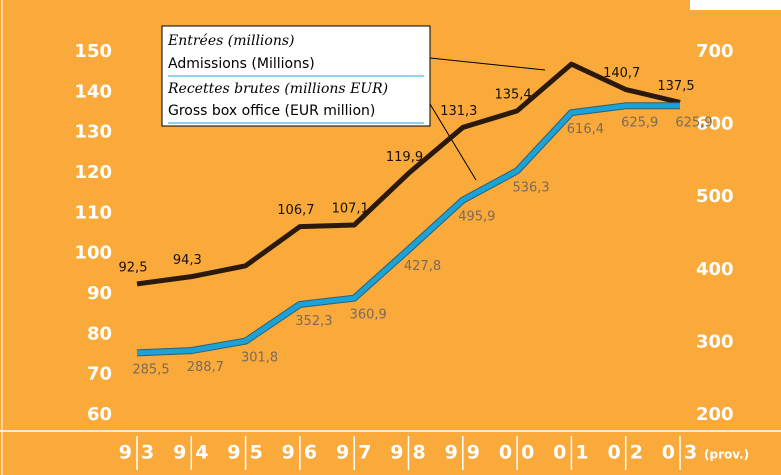 This screenshot has height=475, width=781. What do you see at coordinates (93, 172) in the screenshot?
I see `y-tick-label: 120` at bounding box center [93, 172].